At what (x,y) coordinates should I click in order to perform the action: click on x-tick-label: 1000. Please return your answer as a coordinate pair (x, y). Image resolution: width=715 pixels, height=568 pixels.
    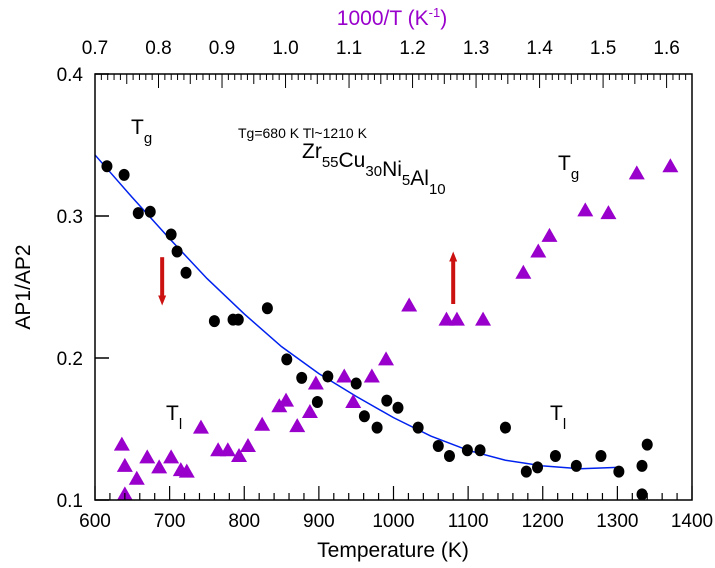
    Looking at the image, I should click on (393, 521).